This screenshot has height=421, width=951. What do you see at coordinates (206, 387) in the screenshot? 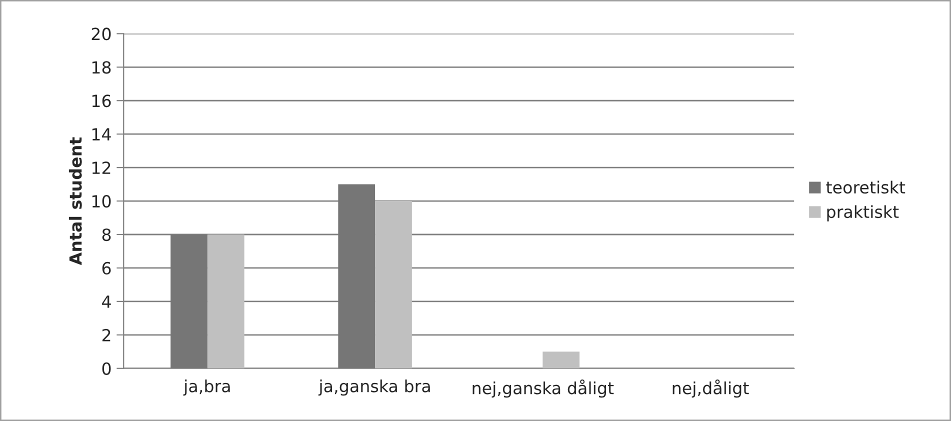
I see `x-tick-label: ja,bra` at bounding box center [206, 387].